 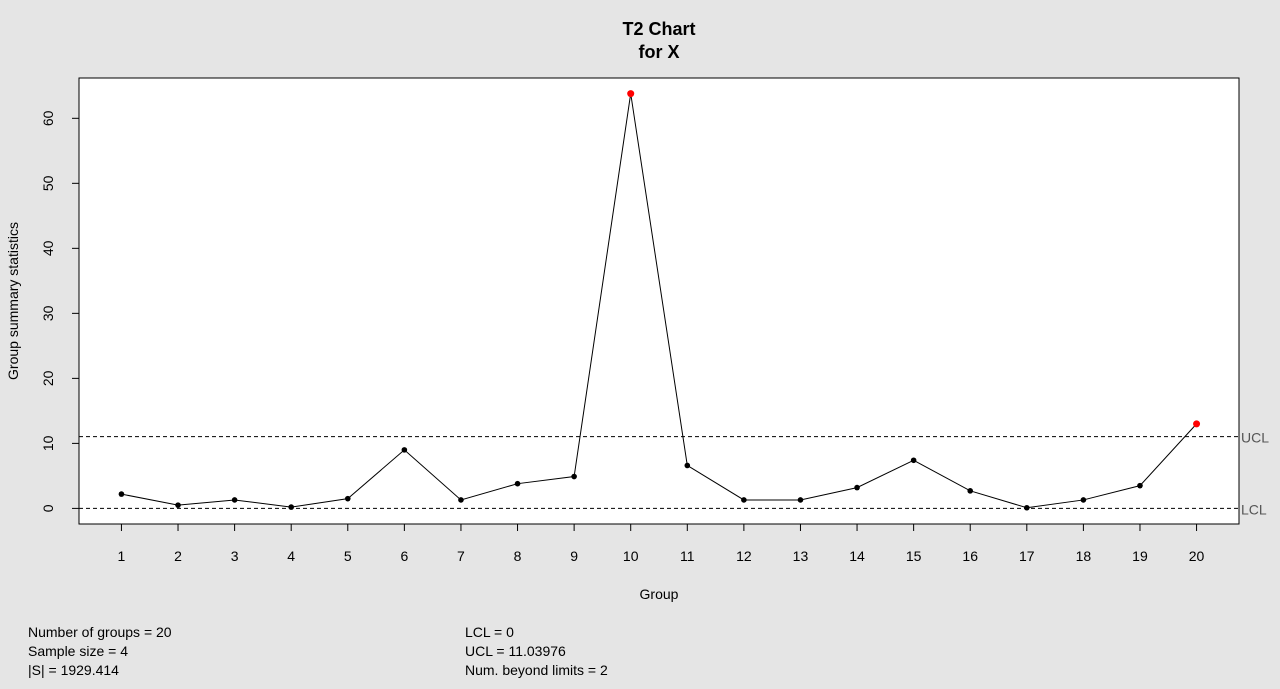 I want to click on x-tick-label: 9, so click(x=574, y=556).